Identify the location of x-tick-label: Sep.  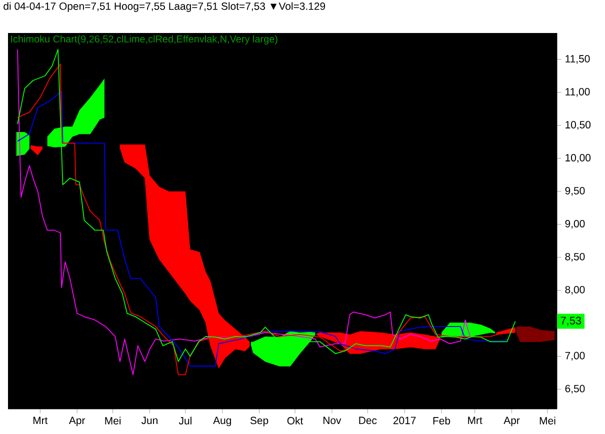
(259, 421).